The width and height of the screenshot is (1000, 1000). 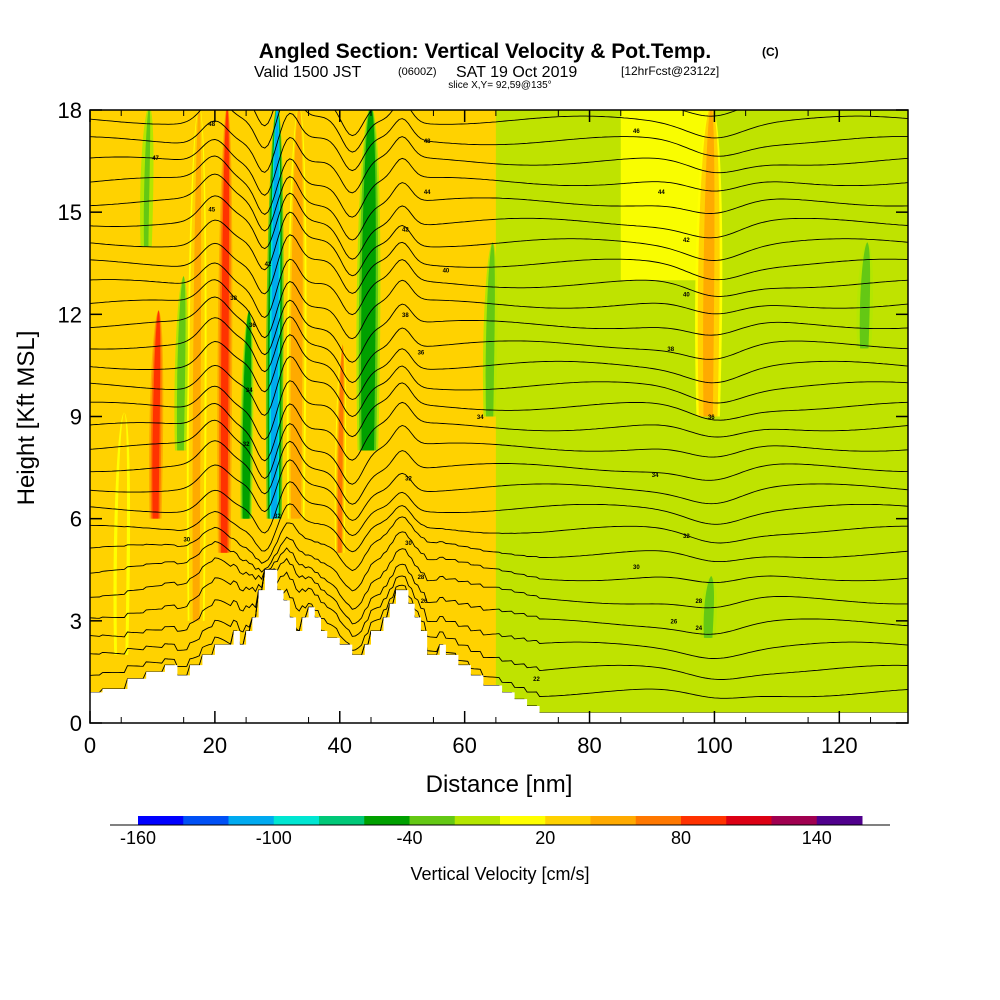 I want to click on y-tick-label: 3, so click(x=76, y=621).